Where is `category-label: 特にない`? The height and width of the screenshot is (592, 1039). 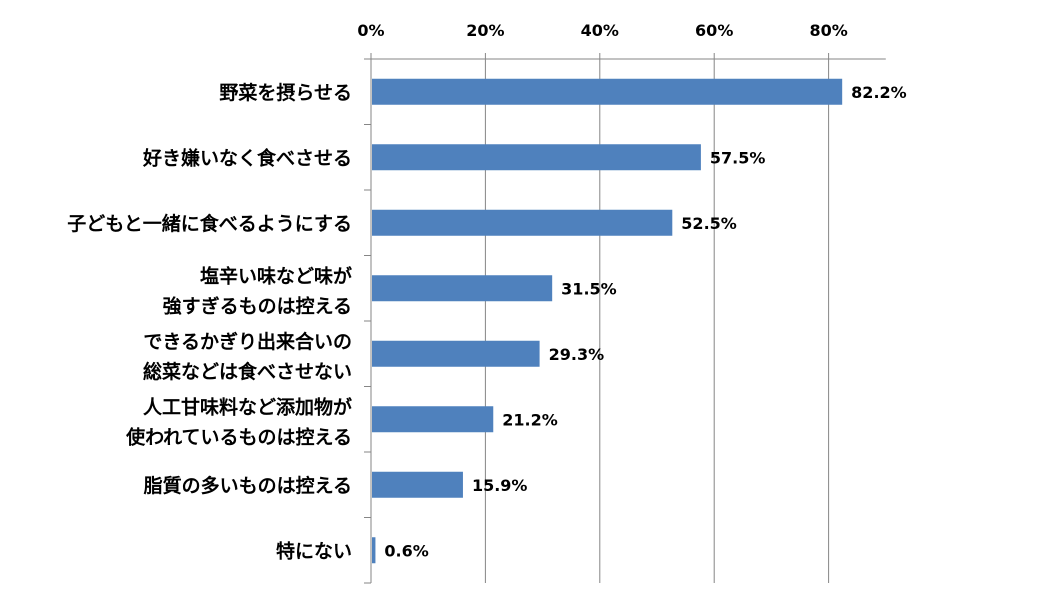 category-label: 特にない is located at coordinates (314, 551).